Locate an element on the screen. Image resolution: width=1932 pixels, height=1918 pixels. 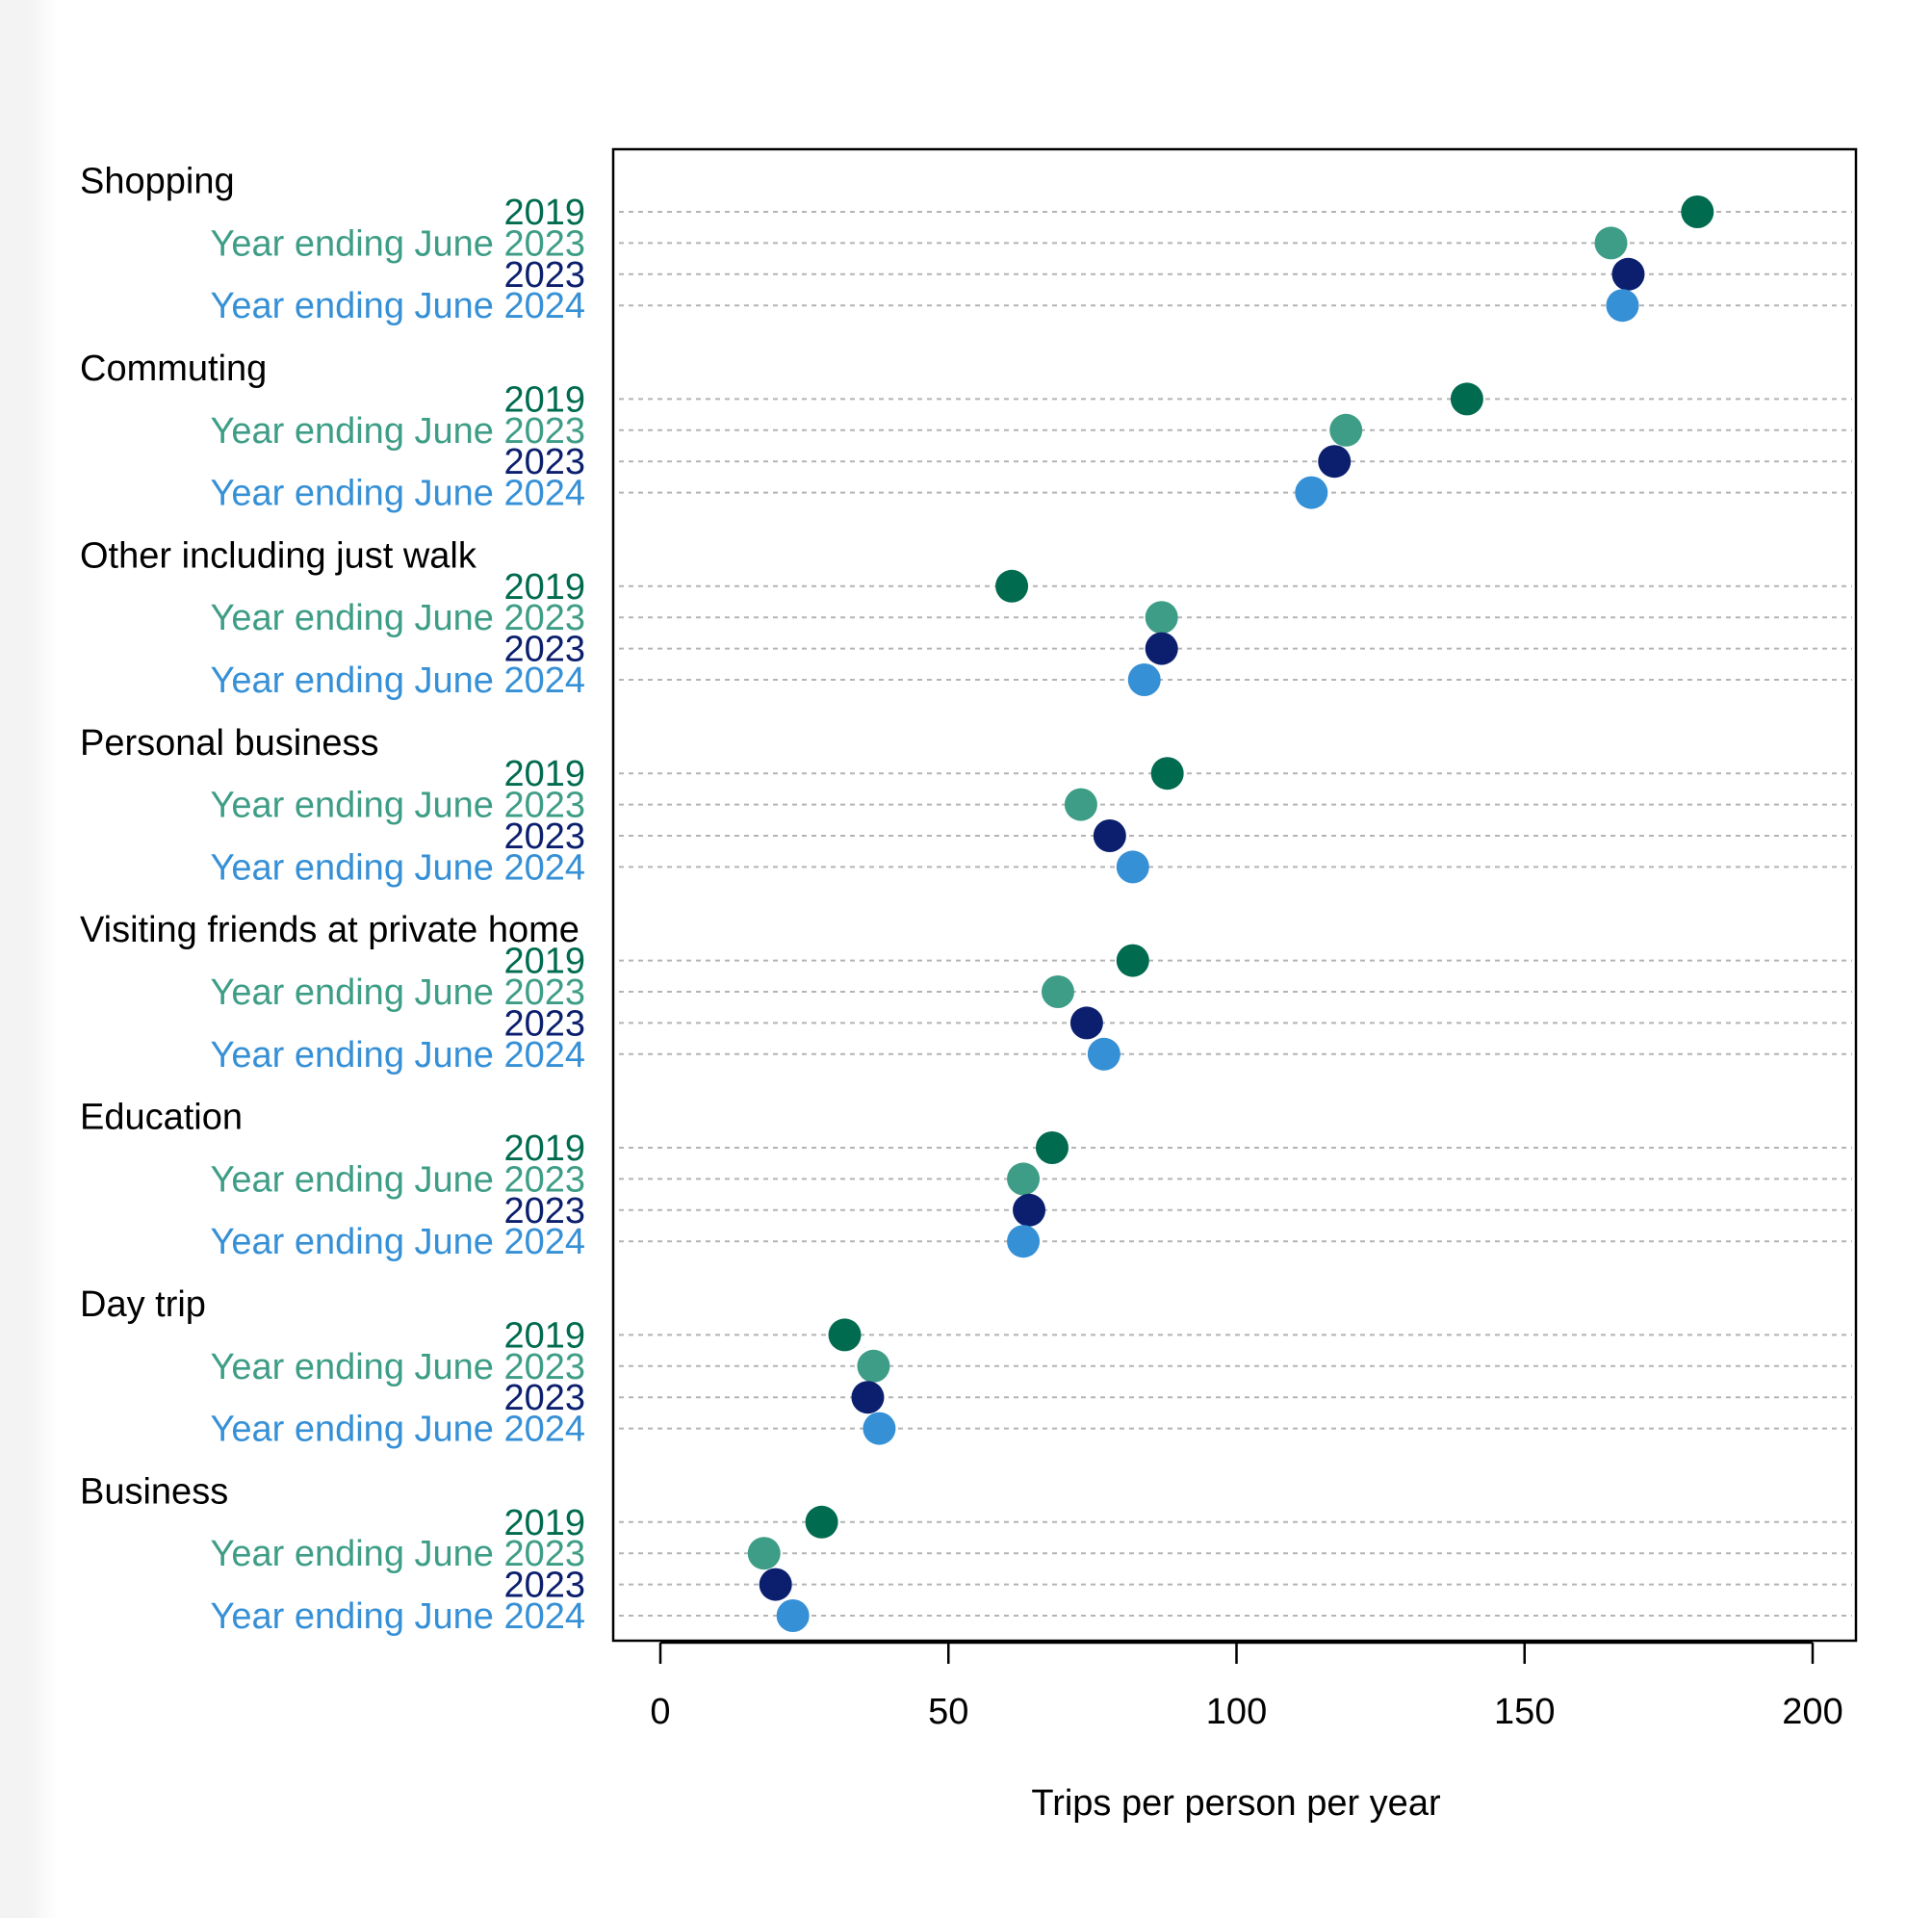
category-label: Personal business is located at coordinates (229, 743).